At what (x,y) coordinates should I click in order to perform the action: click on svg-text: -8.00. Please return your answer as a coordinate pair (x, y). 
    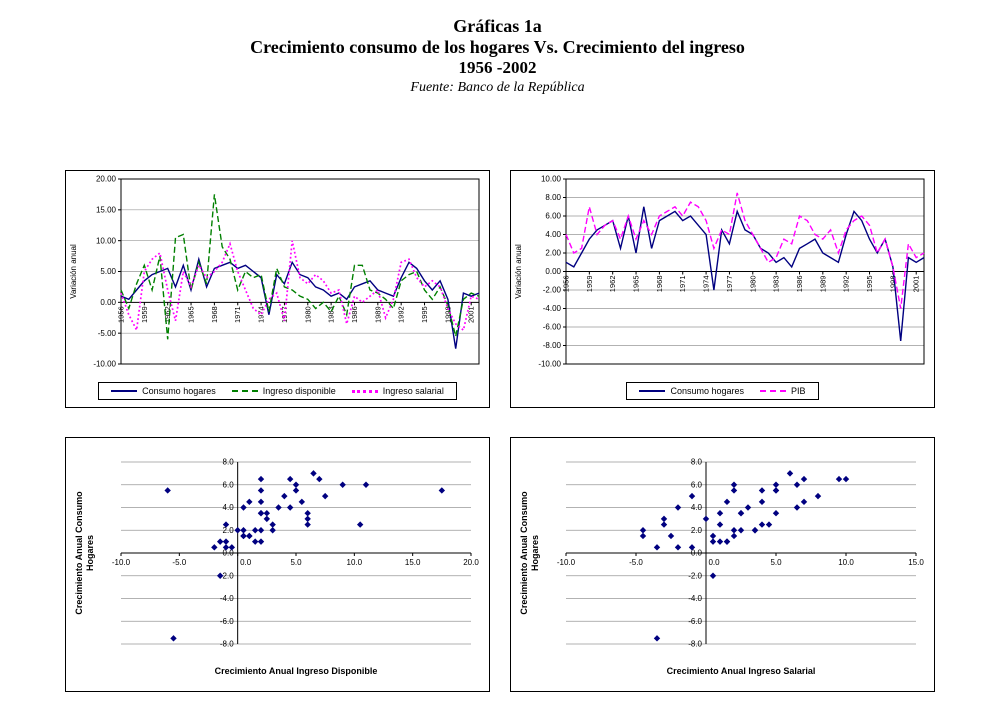
    Looking at the image, I should click on (552, 345).